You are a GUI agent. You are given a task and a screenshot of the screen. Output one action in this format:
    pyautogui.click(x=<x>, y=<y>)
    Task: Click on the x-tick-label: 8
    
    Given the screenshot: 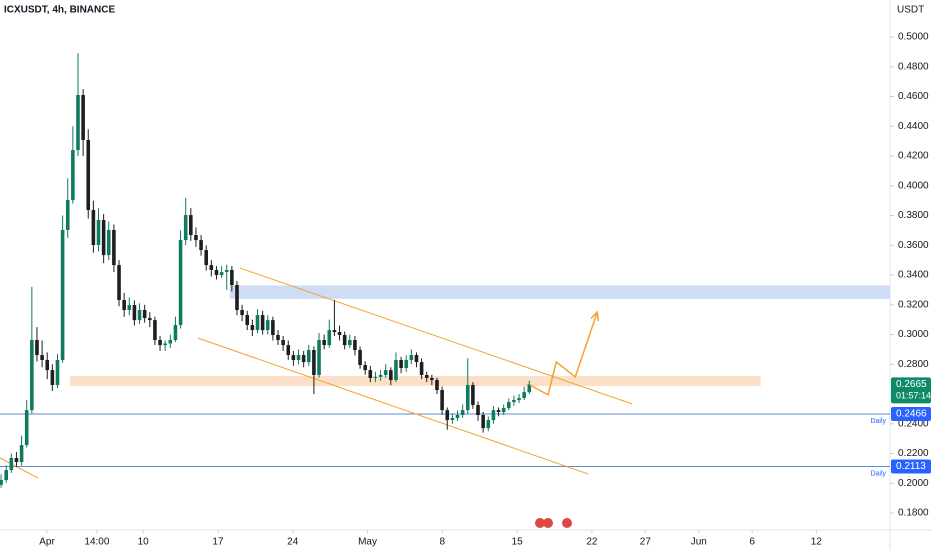 What is the action you would take?
    pyautogui.click(x=443, y=542)
    